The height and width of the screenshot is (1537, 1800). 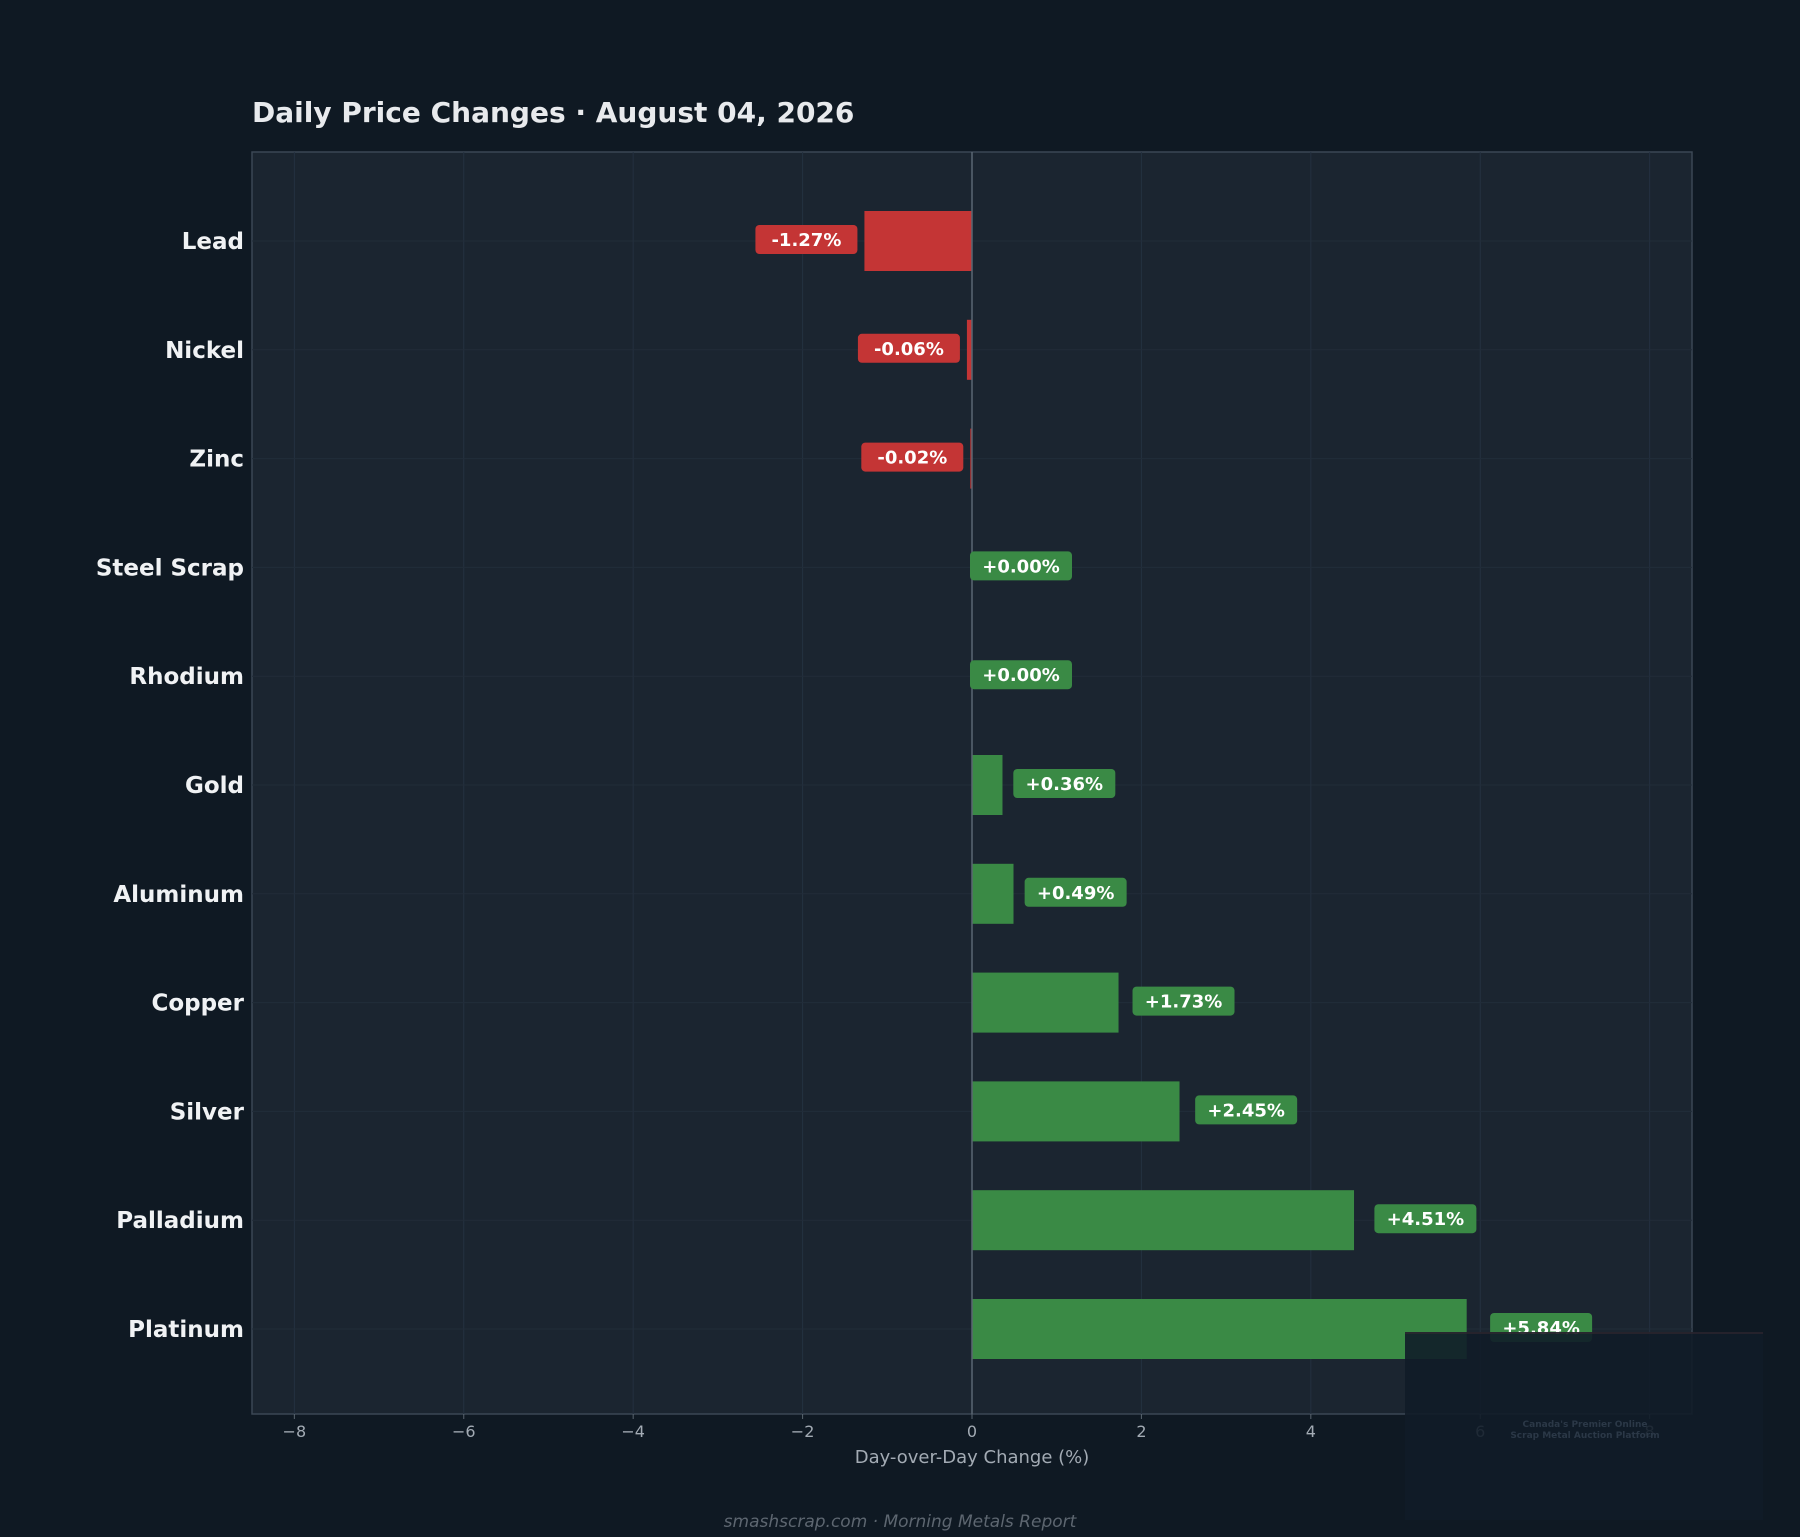 What do you see at coordinates (186, 1330) in the screenshot?
I see `category-label: Platinum` at bounding box center [186, 1330].